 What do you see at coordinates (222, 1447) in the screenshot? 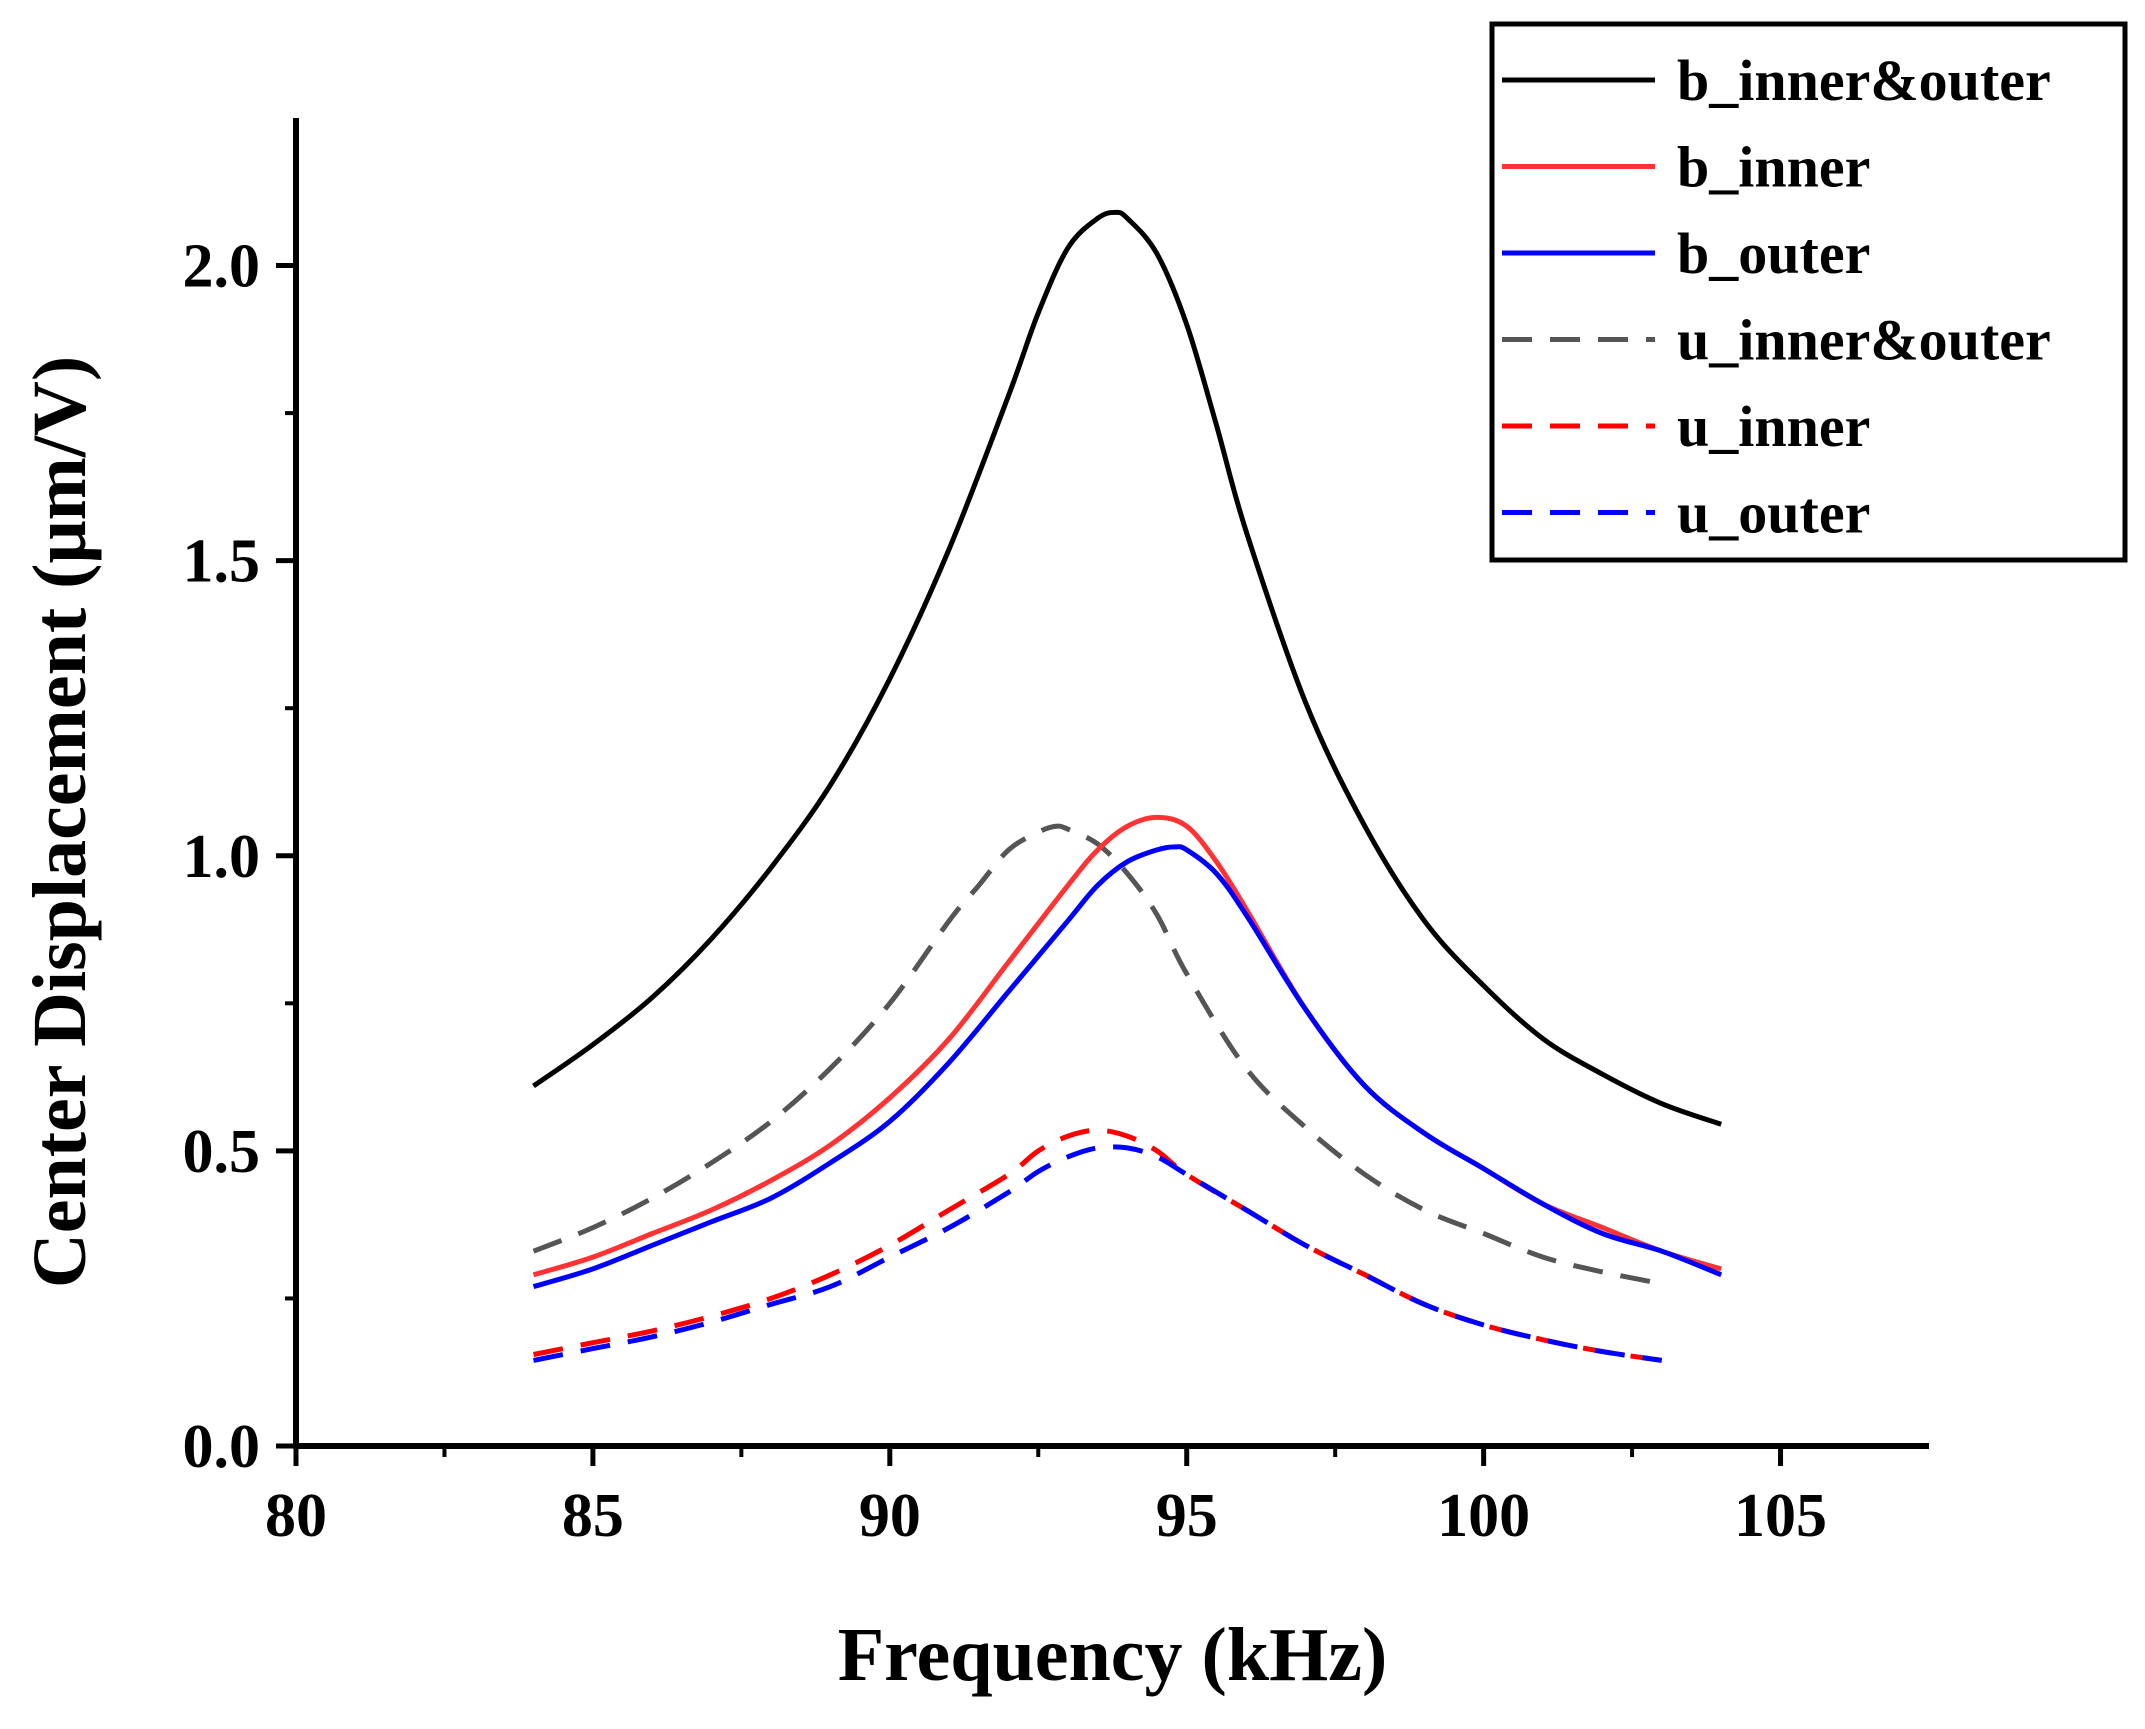
I see `y-tick-label: 0.0` at bounding box center [222, 1447].